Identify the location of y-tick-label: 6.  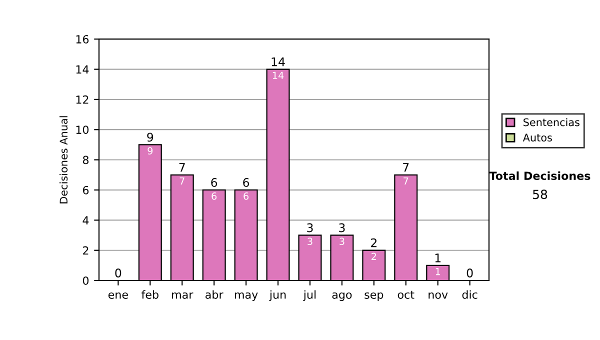
(85, 190).